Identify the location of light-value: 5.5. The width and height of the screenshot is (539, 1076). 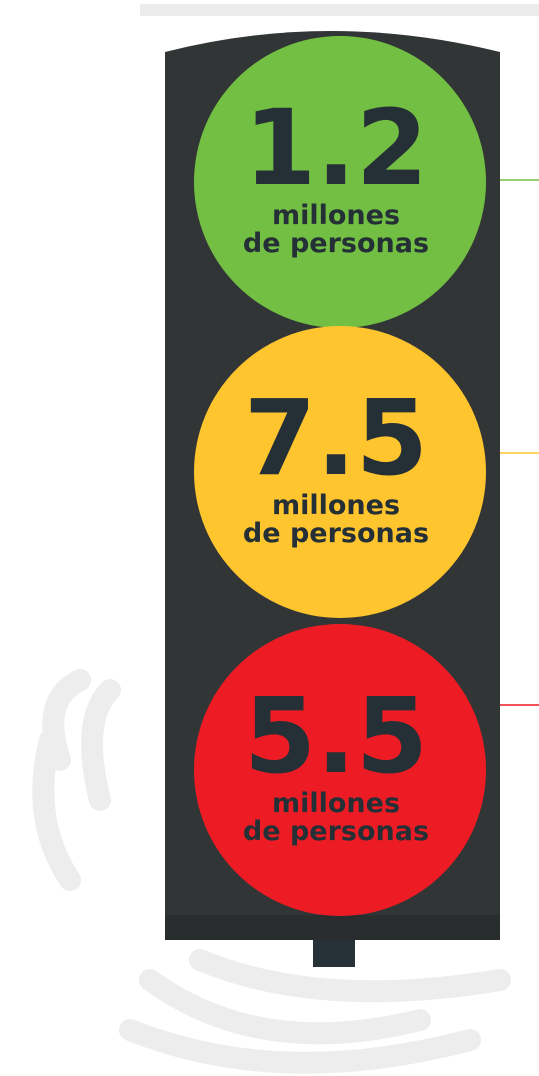
(336, 736).